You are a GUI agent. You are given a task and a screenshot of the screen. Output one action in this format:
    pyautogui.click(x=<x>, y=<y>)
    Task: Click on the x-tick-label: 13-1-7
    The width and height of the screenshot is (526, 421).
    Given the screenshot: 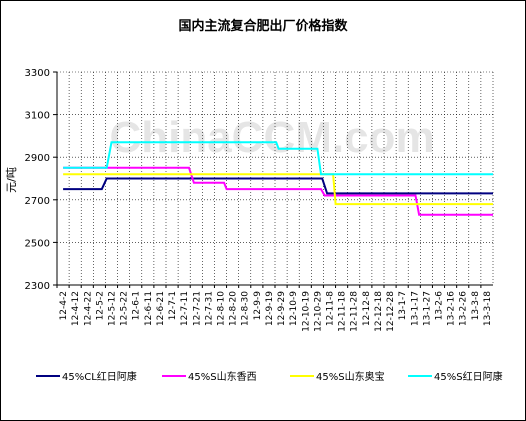 What is the action you would take?
    pyautogui.click(x=403, y=305)
    